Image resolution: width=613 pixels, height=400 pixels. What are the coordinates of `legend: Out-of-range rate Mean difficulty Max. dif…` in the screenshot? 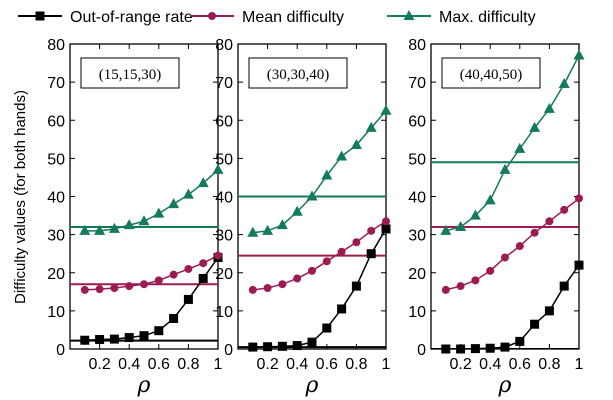 It's located at (277, 17).